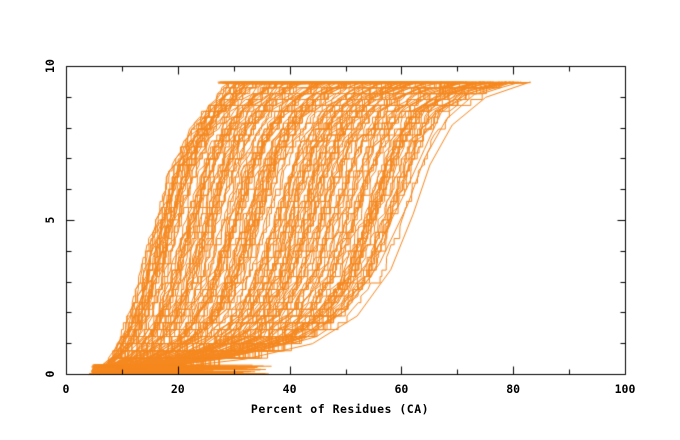  I want to click on x-tick-label: 0, so click(66, 389).